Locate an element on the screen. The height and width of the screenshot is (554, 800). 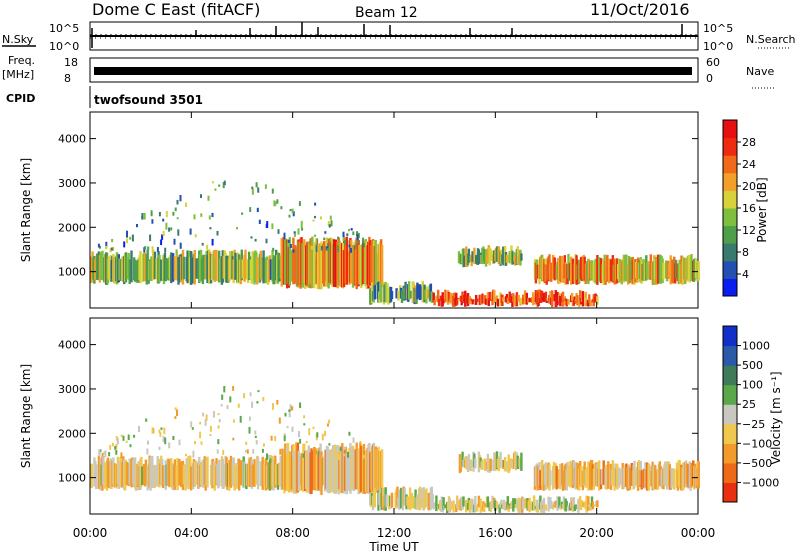
colorbar-tick-label: −500 is located at coordinates (757, 463).